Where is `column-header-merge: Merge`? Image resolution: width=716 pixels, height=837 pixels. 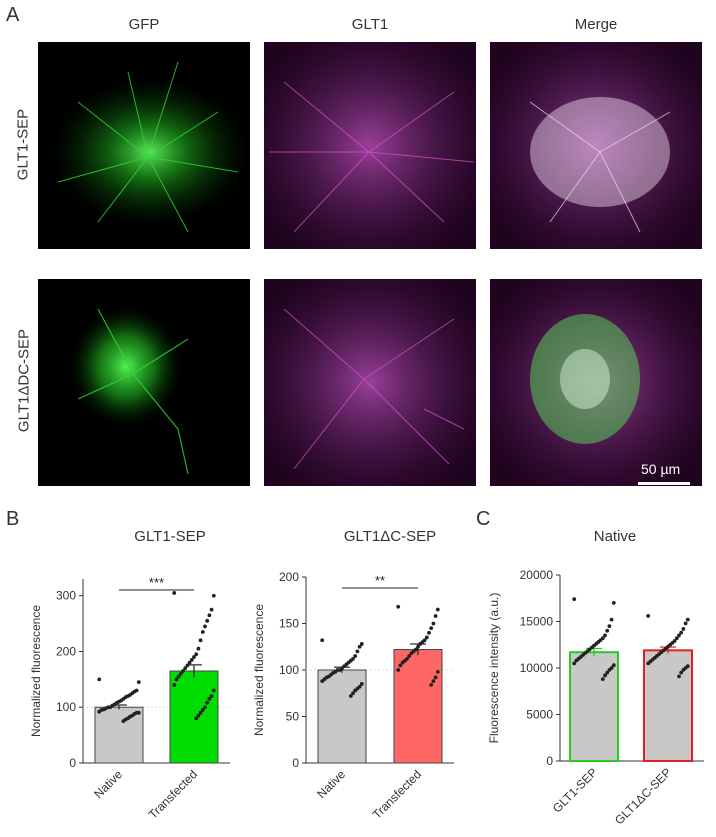 column-header-merge: Merge is located at coordinates (596, 24).